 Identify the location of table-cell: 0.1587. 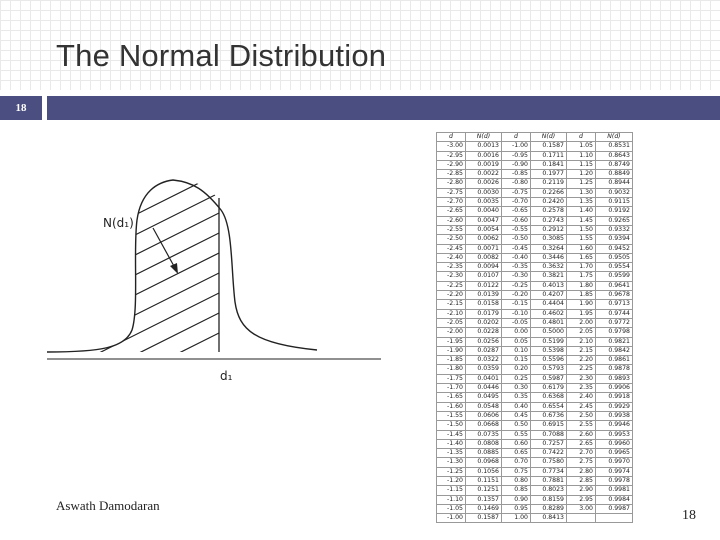
(483, 518).